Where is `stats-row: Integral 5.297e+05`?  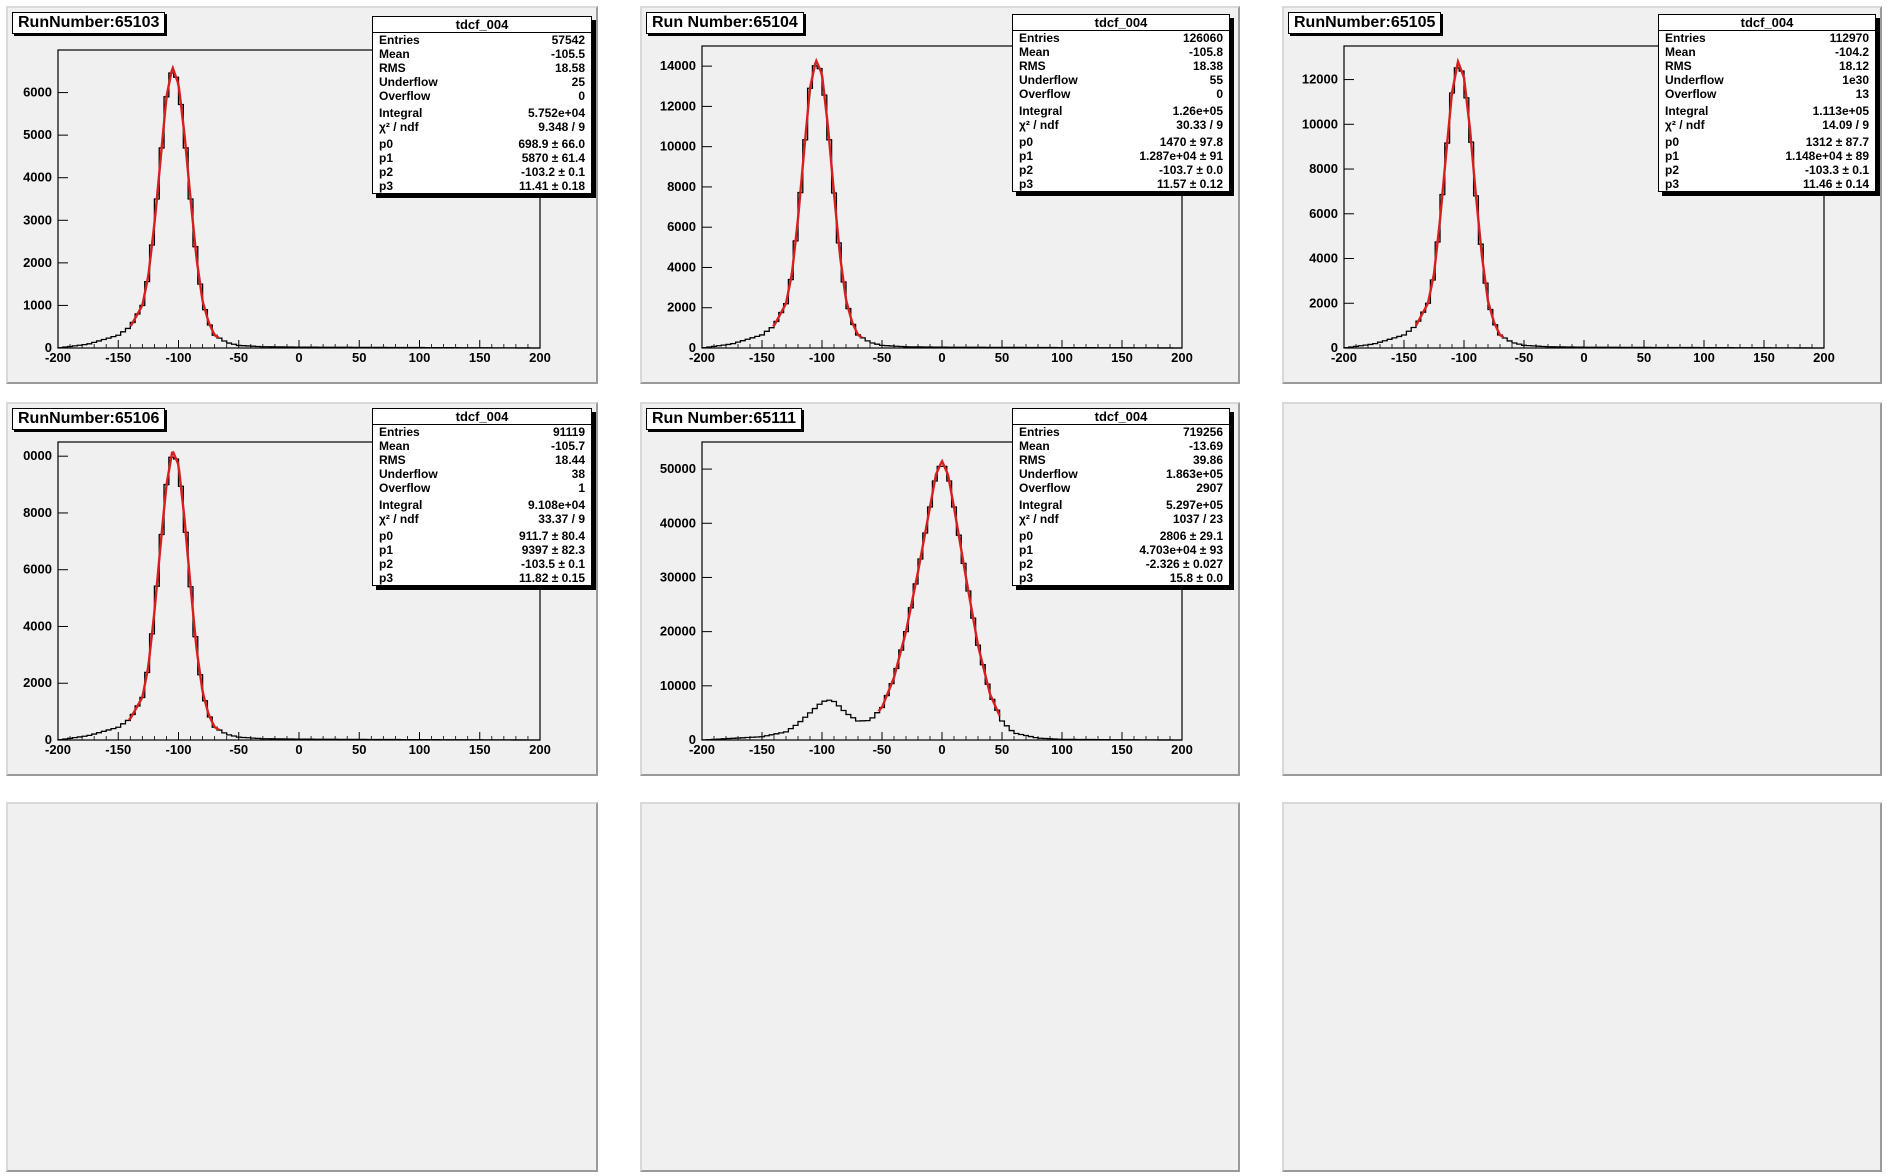 stats-row: Integral 5.297e+05 is located at coordinates (1121, 505).